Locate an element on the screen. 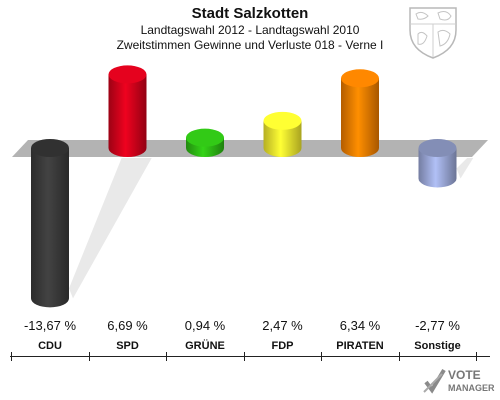 This screenshot has height=400, width=500. bar-sonstige is located at coordinates (446, 163).